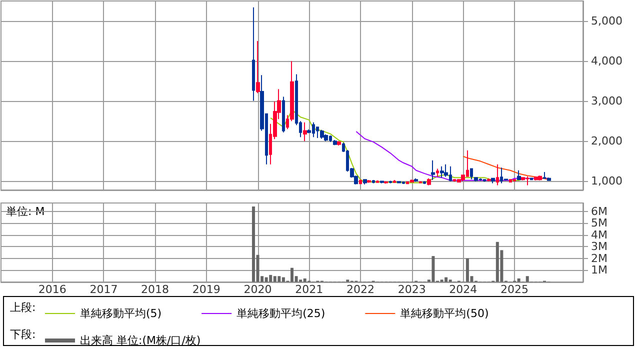 The width and height of the screenshot is (638, 362). What do you see at coordinates (23, 334) in the screenshot?
I see `legend-title: 下段:` at bounding box center [23, 334].